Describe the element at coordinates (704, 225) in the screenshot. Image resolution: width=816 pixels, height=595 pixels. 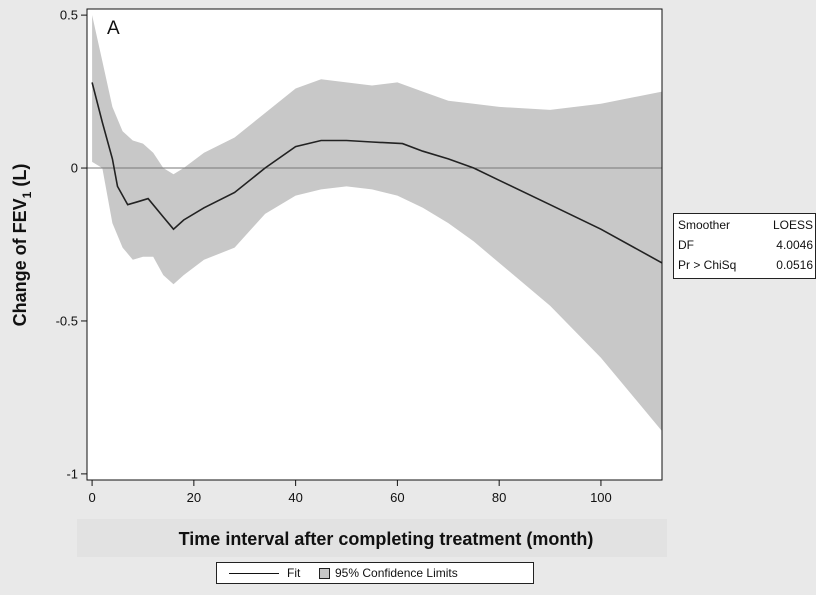
I see `stats-label: Smoother` at that location.